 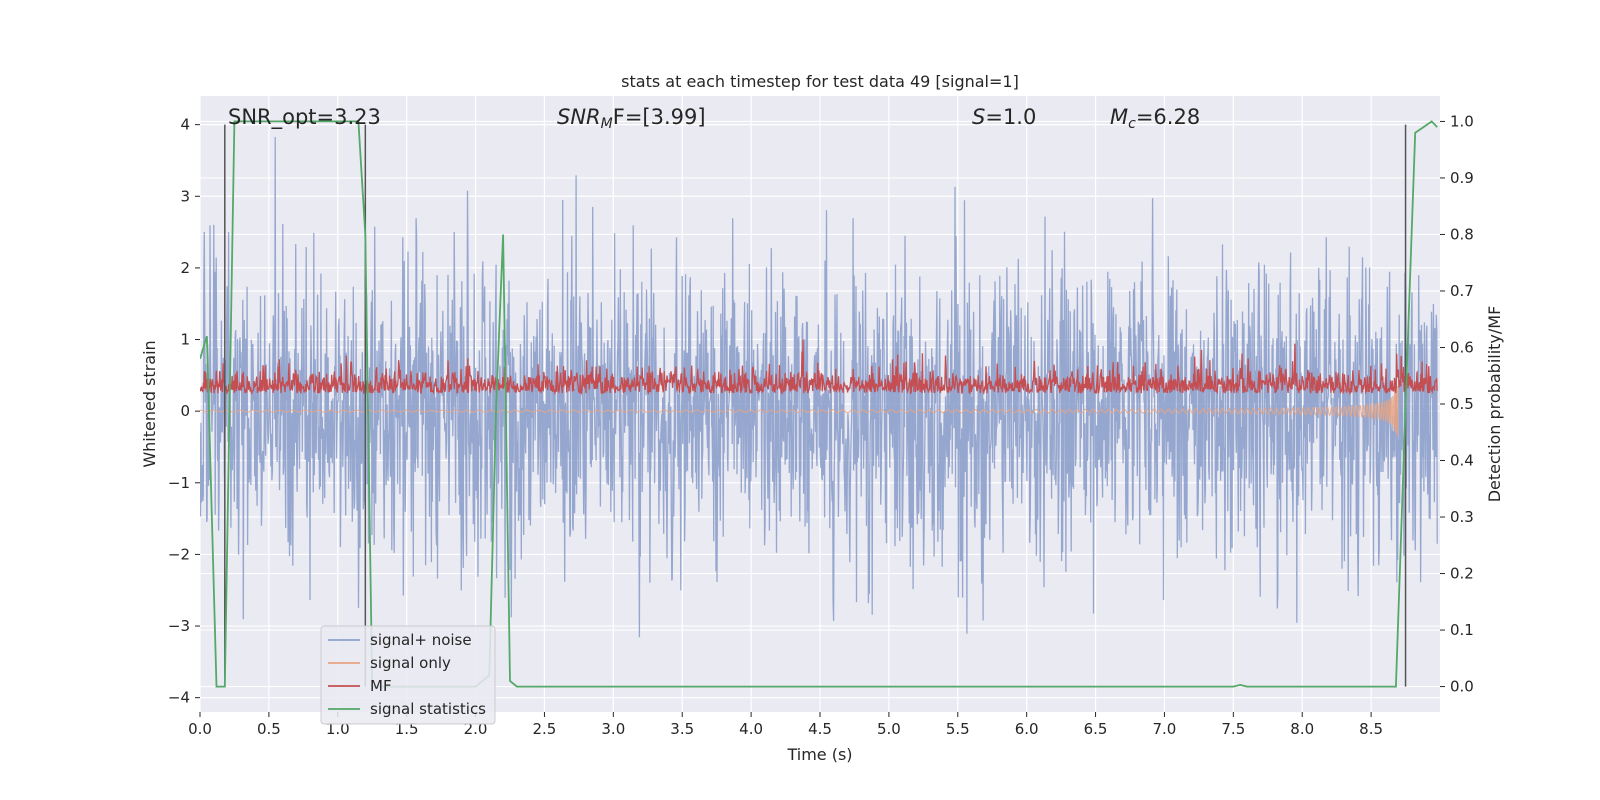 What do you see at coordinates (1462, 461) in the screenshot?
I see `y-tick-label-right: 0.4` at bounding box center [1462, 461].